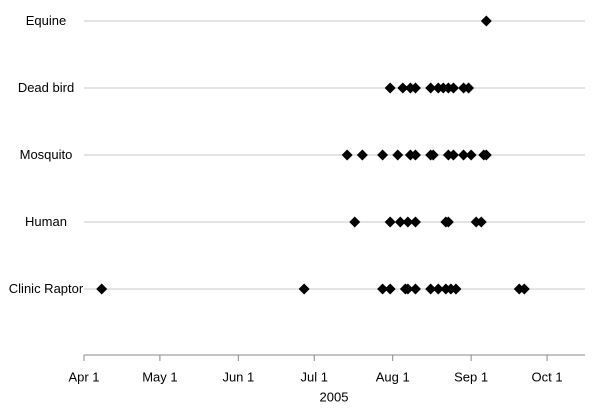  I want to click on category-label: Equine, so click(46, 20).